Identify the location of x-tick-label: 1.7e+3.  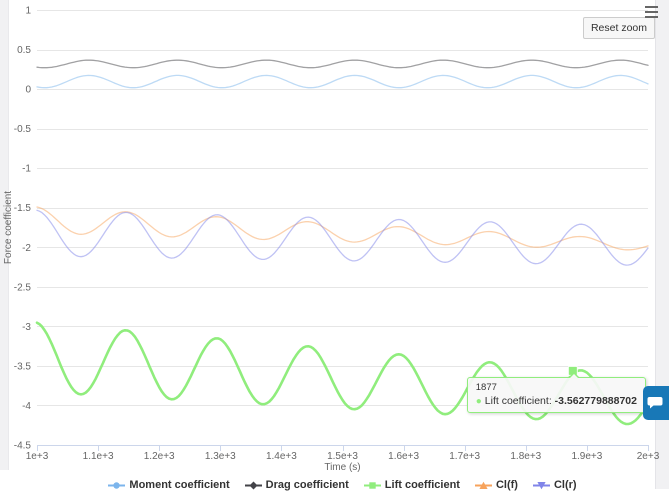
(464, 456).